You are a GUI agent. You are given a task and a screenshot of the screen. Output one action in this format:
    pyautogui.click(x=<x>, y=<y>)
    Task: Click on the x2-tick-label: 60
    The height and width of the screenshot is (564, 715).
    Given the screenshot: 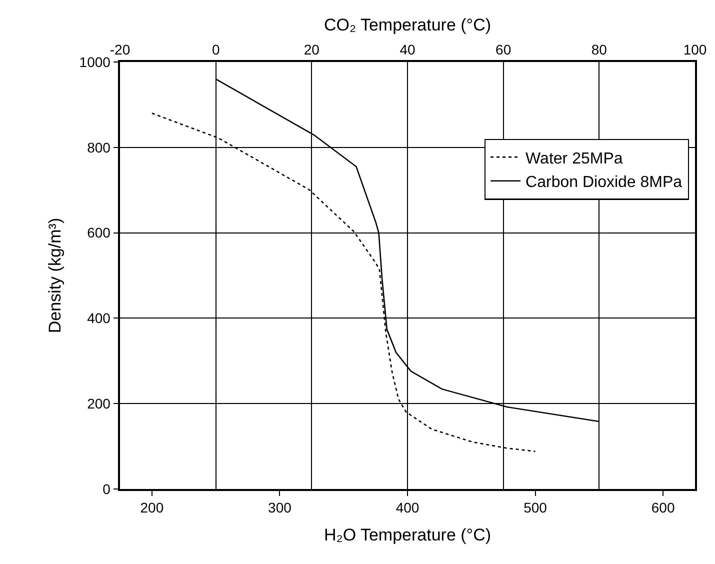 What is the action you would take?
    pyautogui.click(x=504, y=50)
    